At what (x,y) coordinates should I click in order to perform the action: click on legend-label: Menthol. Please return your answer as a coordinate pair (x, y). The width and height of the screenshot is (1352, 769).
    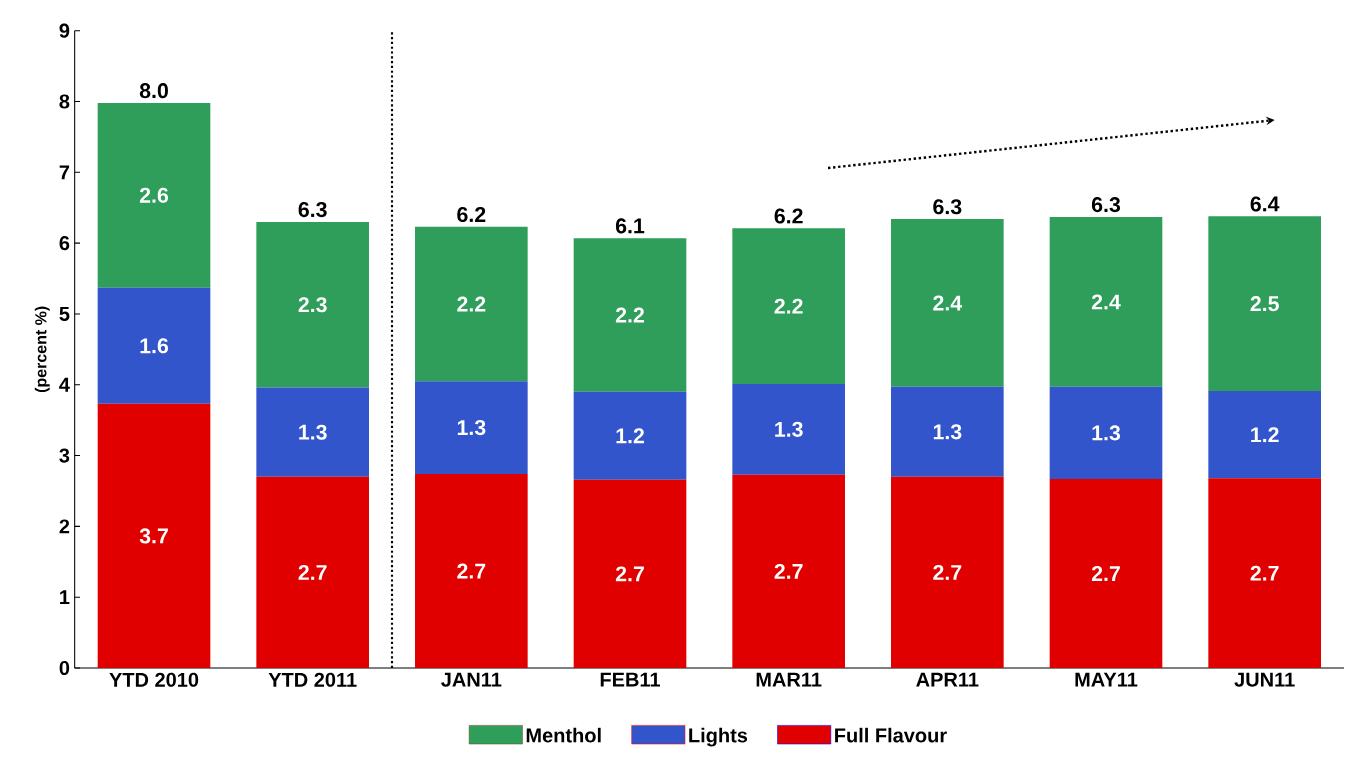
    Looking at the image, I should click on (563, 735).